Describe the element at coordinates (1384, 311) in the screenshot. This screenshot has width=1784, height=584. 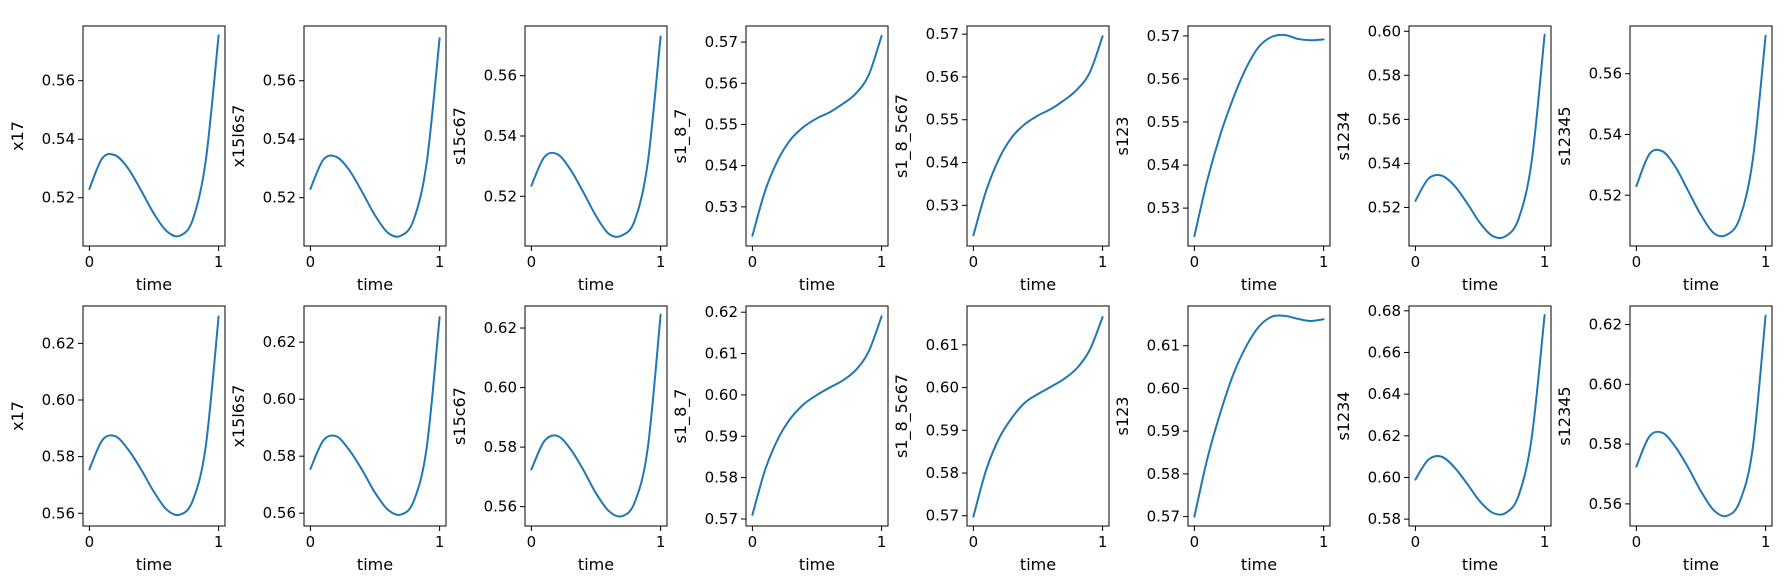
I see `y-tick-label: 0.68` at that location.